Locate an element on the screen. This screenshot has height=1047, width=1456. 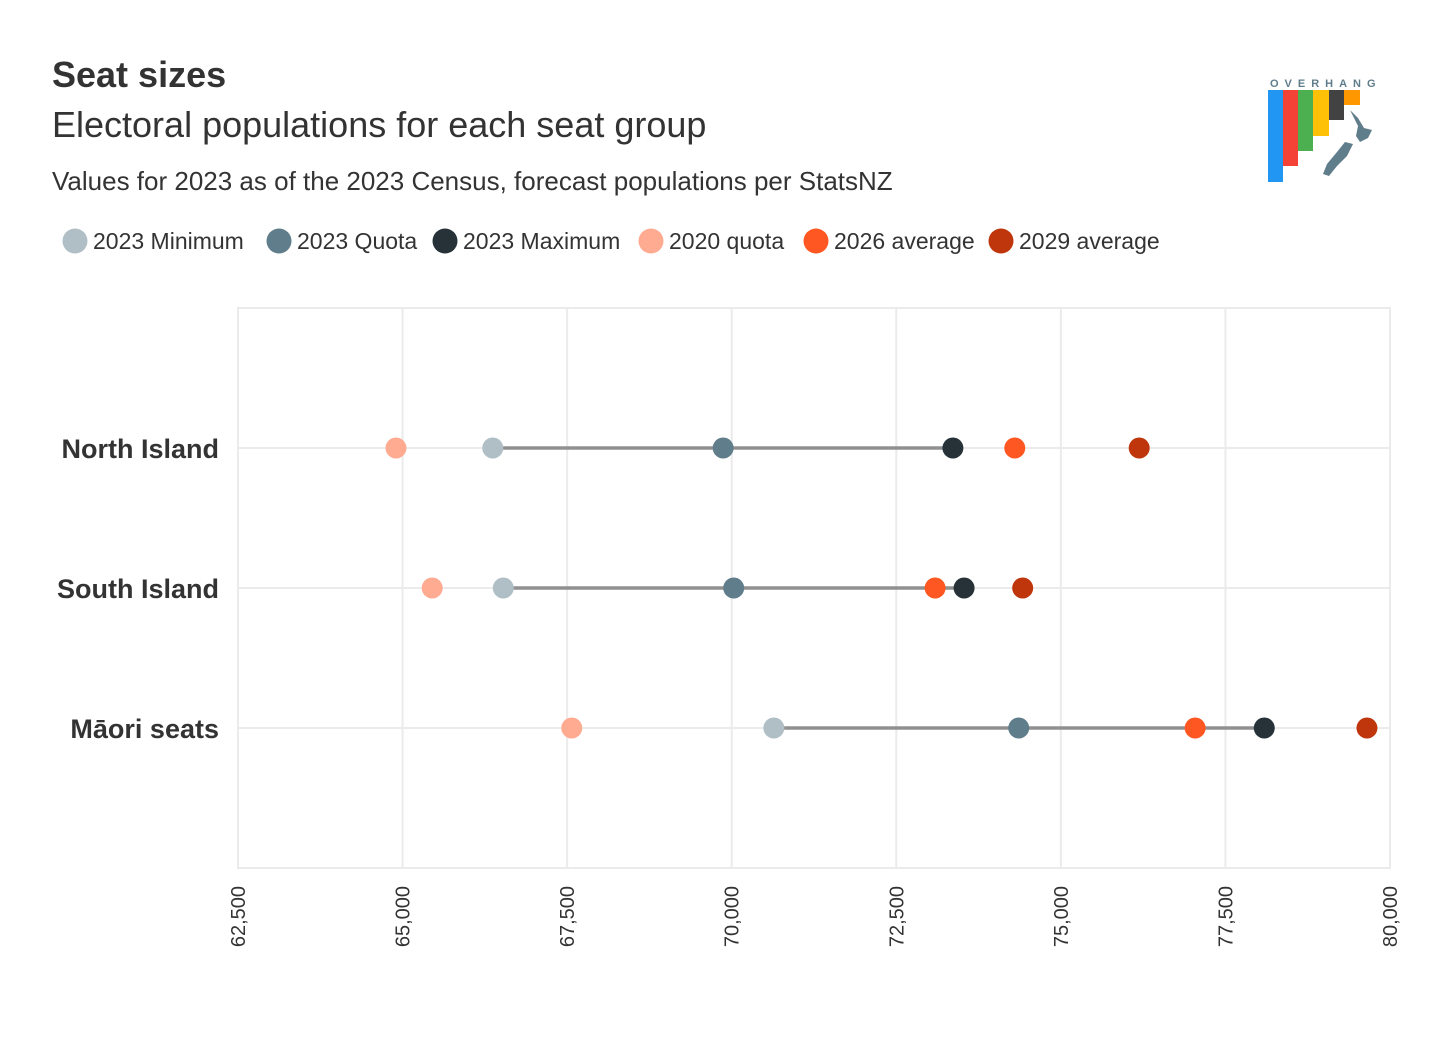
chart-title: Seat sizes is located at coordinates (139, 74).